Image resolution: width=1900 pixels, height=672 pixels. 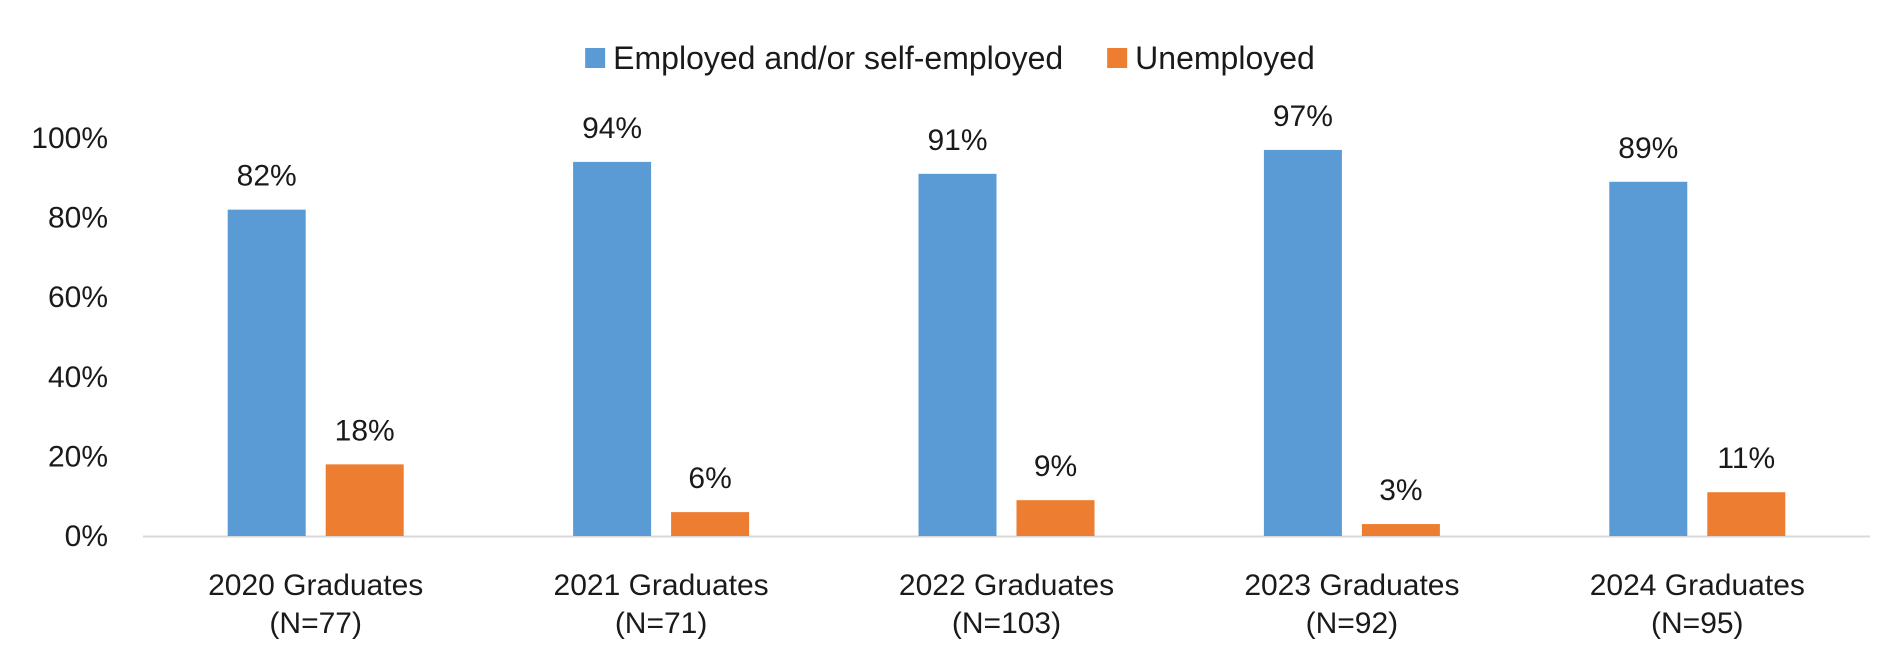 What do you see at coordinates (1746, 458) in the screenshot?
I see `data-label: 11%` at bounding box center [1746, 458].